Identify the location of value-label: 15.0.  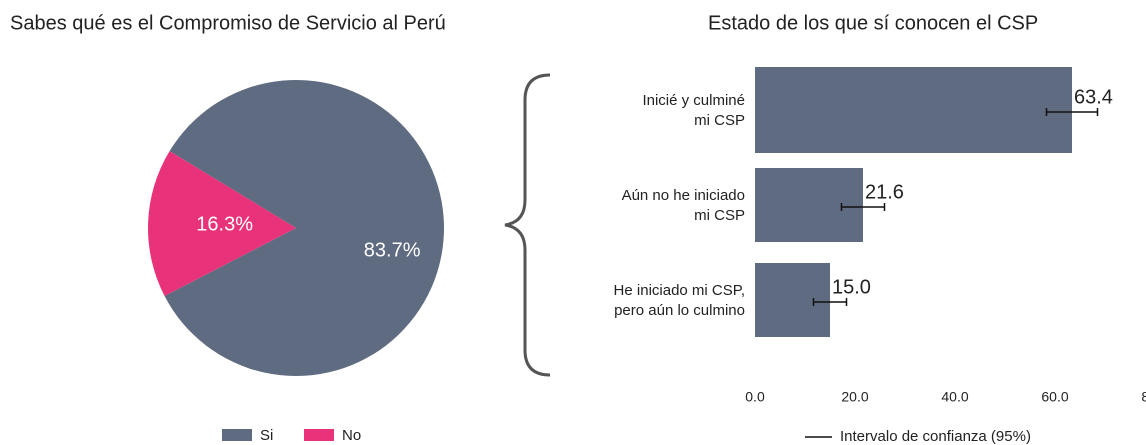
(851, 287).